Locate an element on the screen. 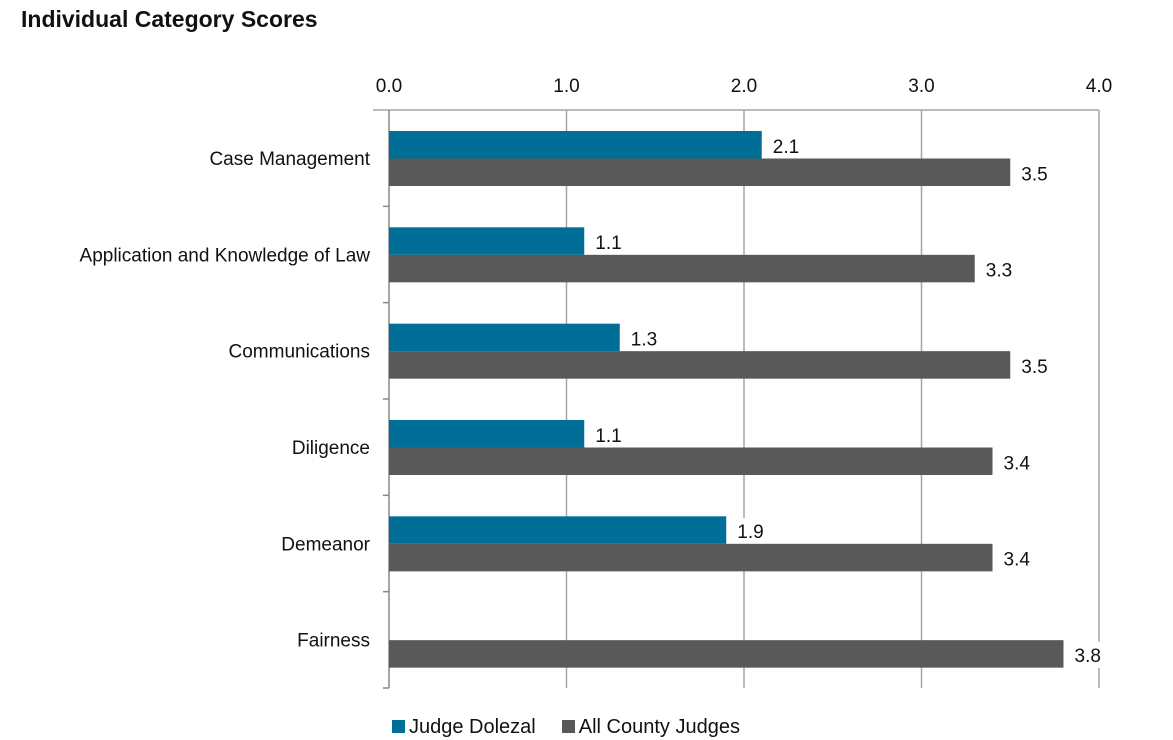 Image resolution: width=1173 pixels, height=740 pixels. legend-item-judge-dolezal: Judge Dolezal is located at coordinates (464, 727).